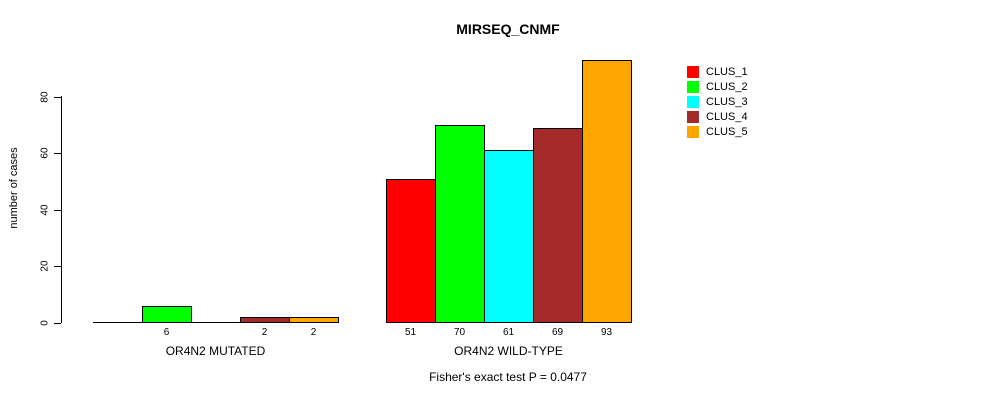 This screenshot has width=990, height=400. What do you see at coordinates (411, 251) in the screenshot?
I see `bar-clus_1-group2` at bounding box center [411, 251].